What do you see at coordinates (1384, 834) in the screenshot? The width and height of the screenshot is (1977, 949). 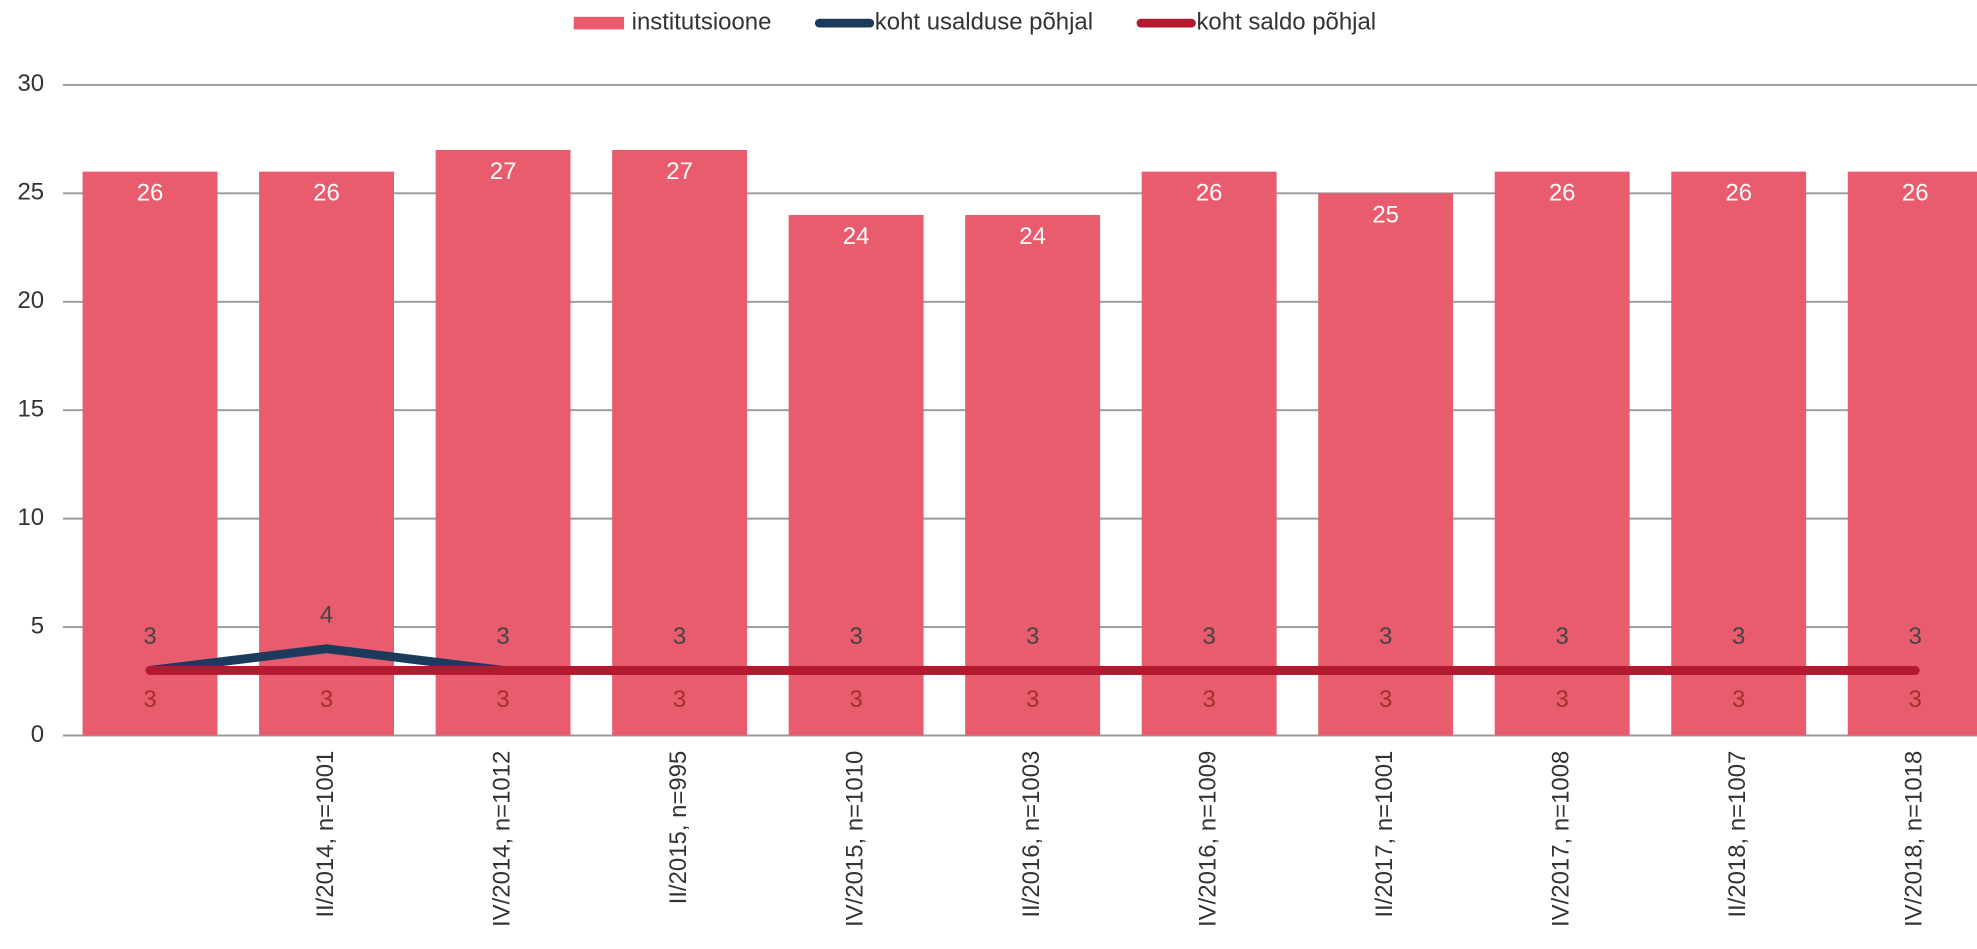 I see `x-tick-label: II/2017, n=1001` at bounding box center [1384, 834].